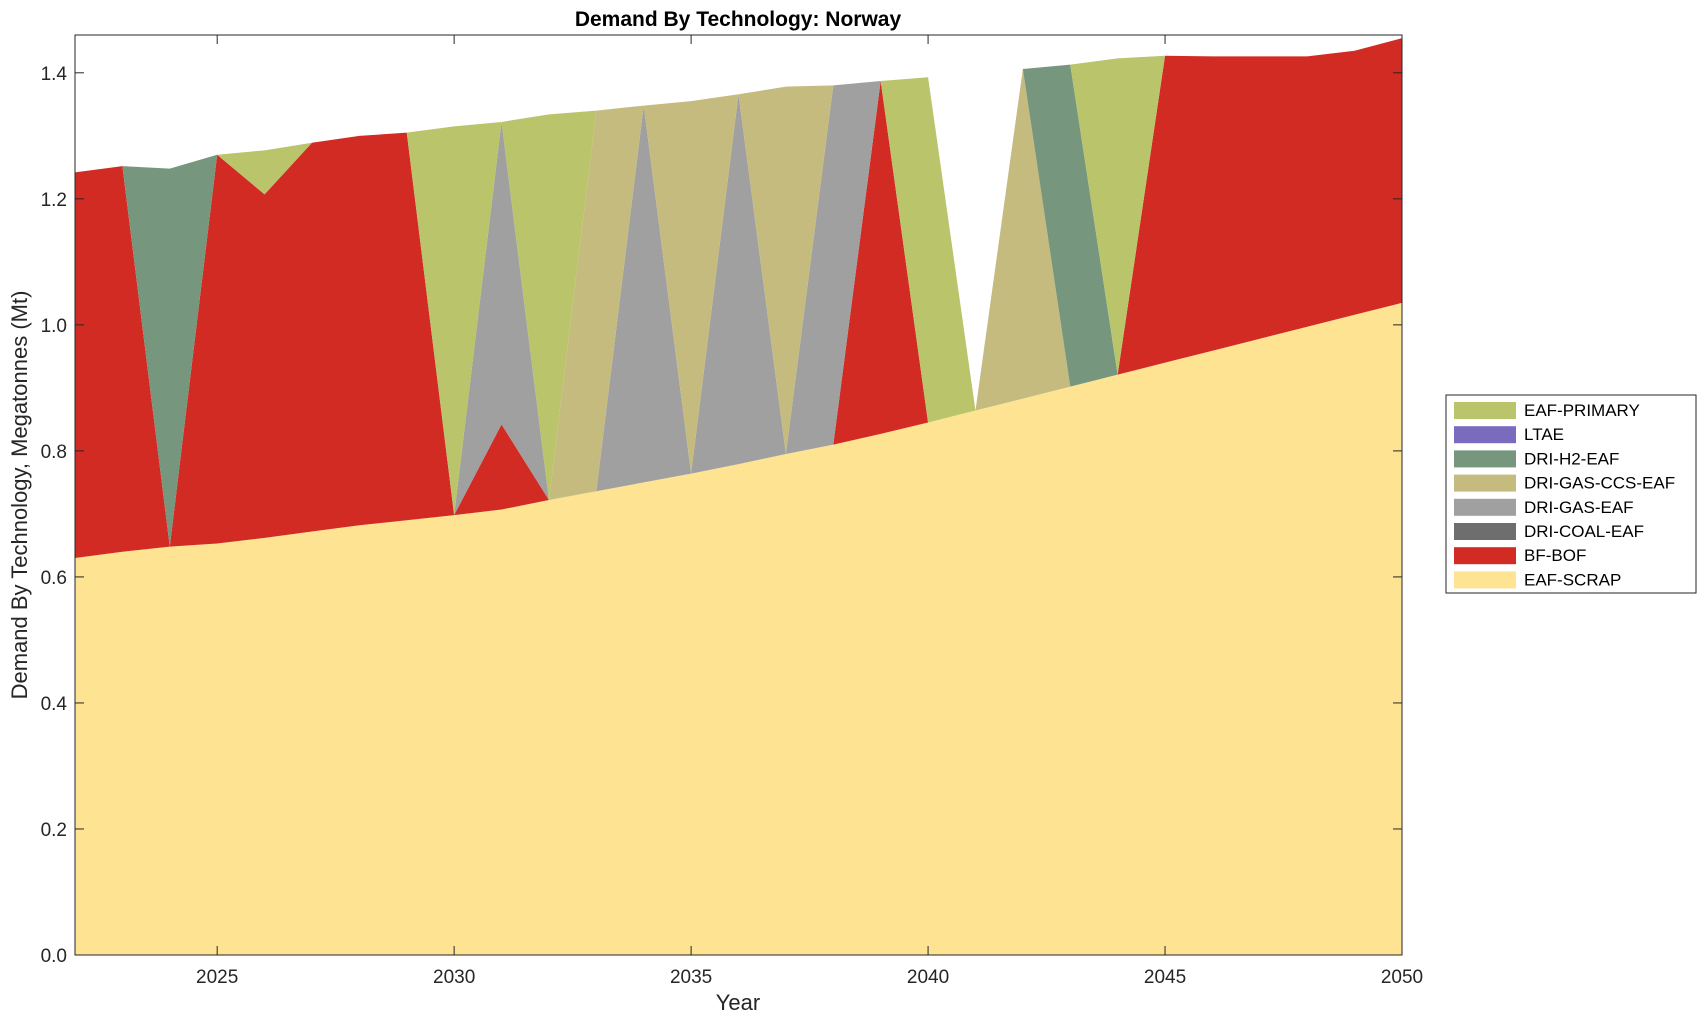  What do you see at coordinates (809, 977) in the screenshot?
I see `x-tick-labels: 2025 2030 2035 2040 2045 2050` at bounding box center [809, 977].